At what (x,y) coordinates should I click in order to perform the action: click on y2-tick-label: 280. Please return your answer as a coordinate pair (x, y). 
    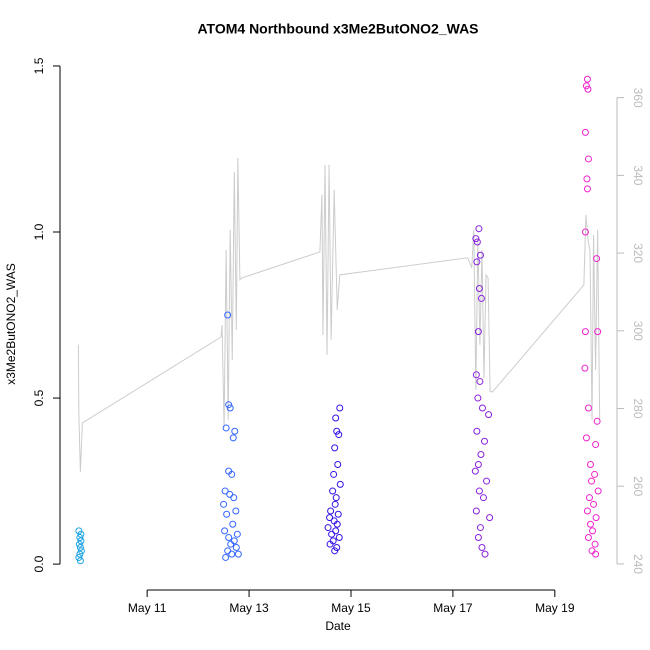
    Looking at the image, I should click on (638, 409).